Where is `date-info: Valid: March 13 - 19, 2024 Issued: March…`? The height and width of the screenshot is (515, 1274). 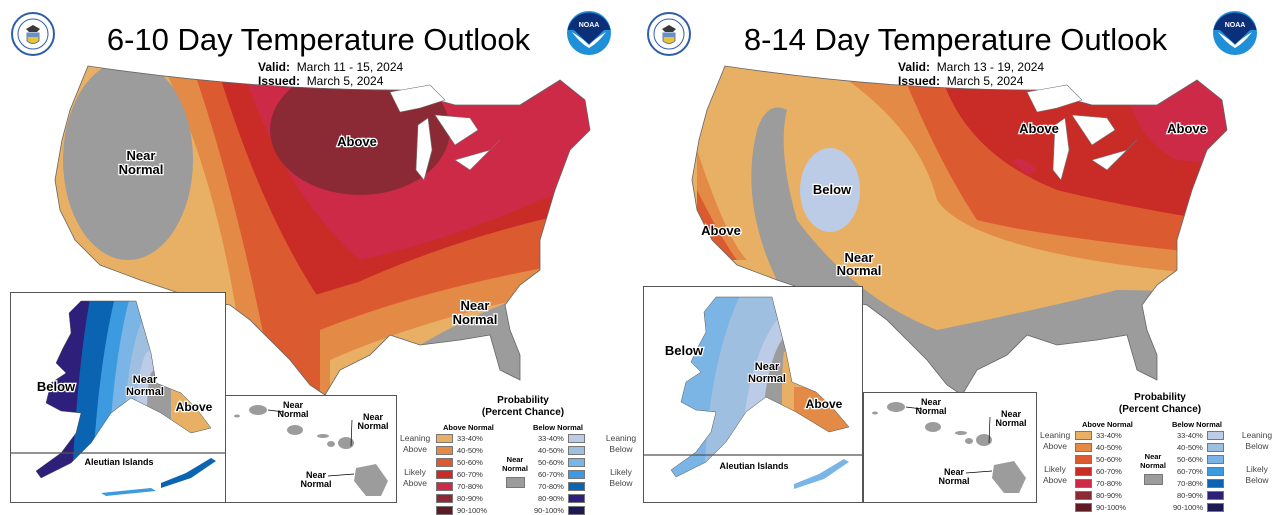 date-info: Valid: March 13 - 19, 2024 Issued: March… is located at coordinates (971, 74).